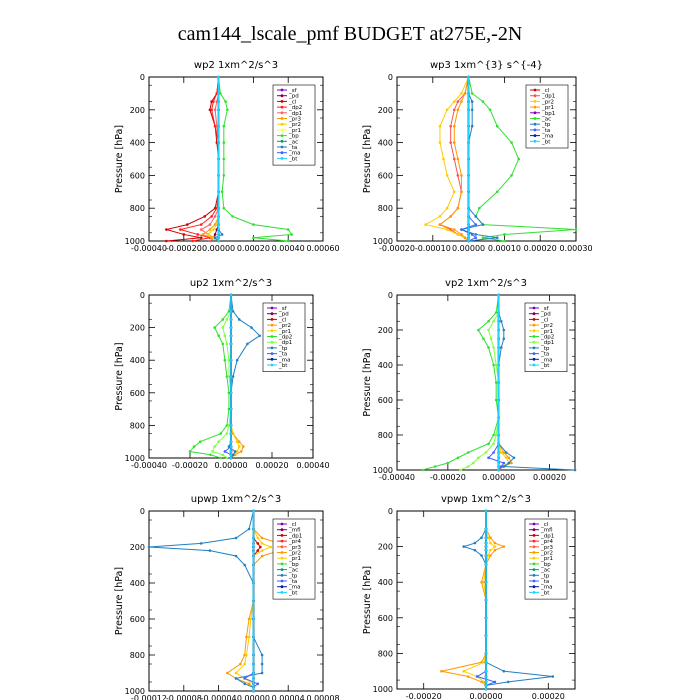 This screenshot has height=700, width=700. What do you see at coordinates (295, 542) in the screenshot?
I see `legend-label: _pr4` at bounding box center [295, 542].